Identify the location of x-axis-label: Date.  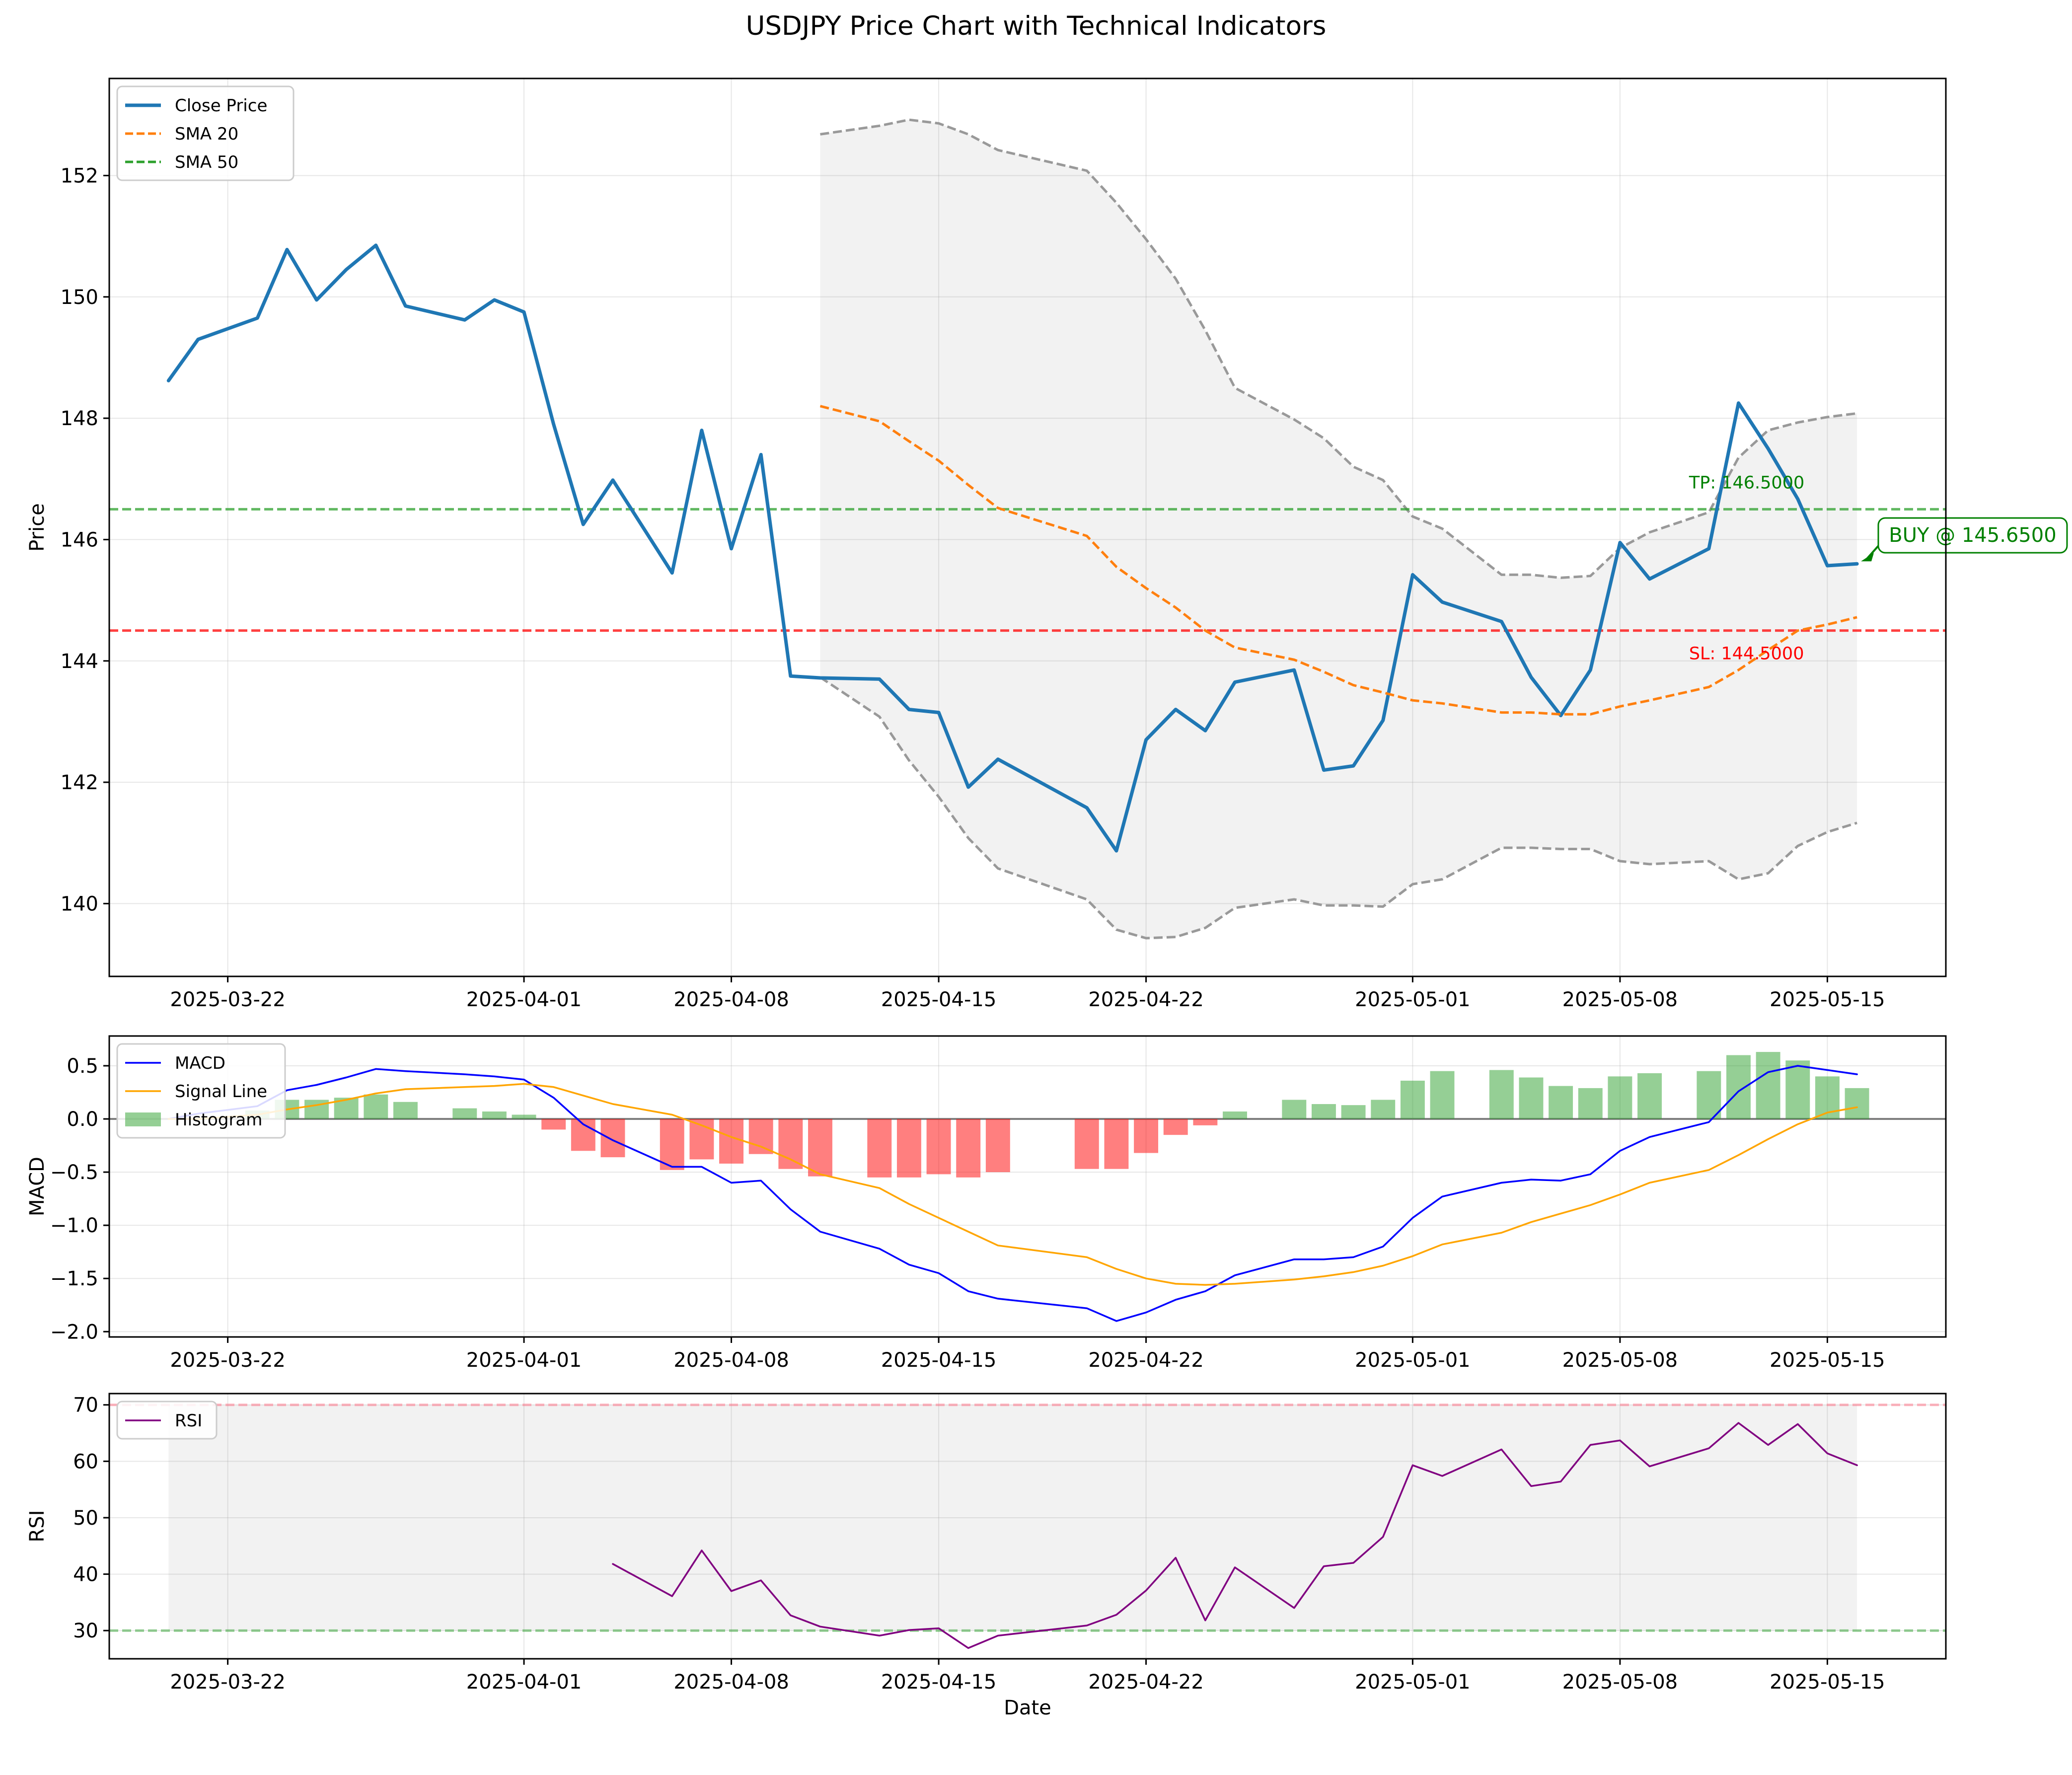
(1028, 1708).